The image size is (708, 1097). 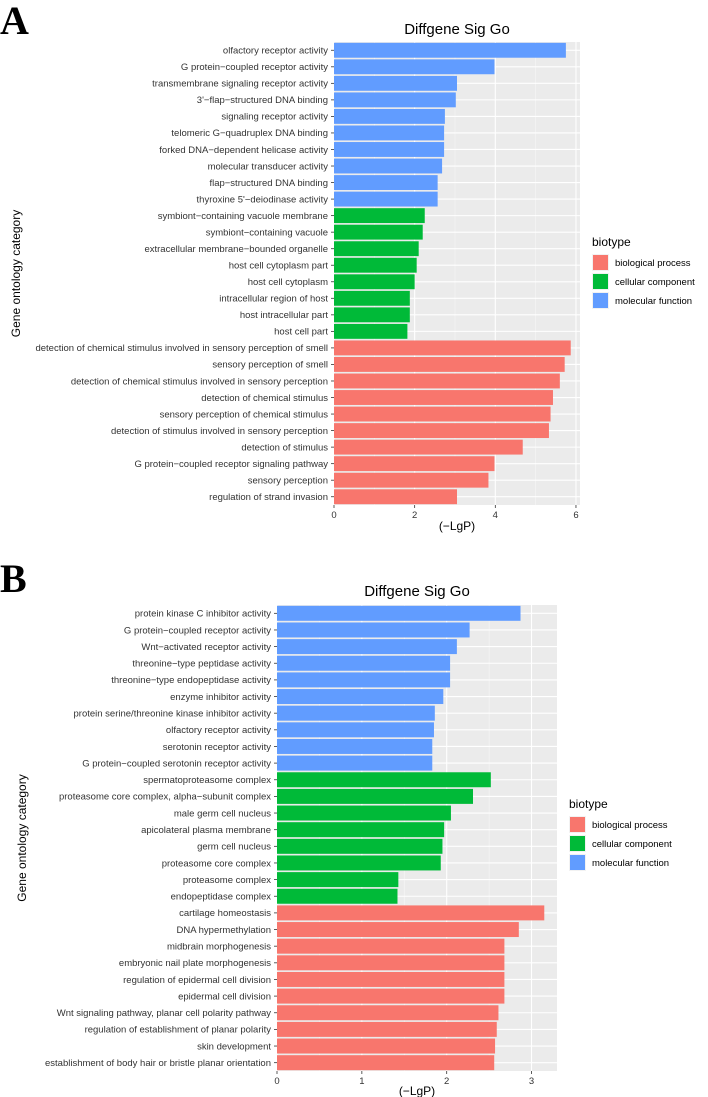 I want to click on x-tick-label: 4, so click(x=495, y=515).